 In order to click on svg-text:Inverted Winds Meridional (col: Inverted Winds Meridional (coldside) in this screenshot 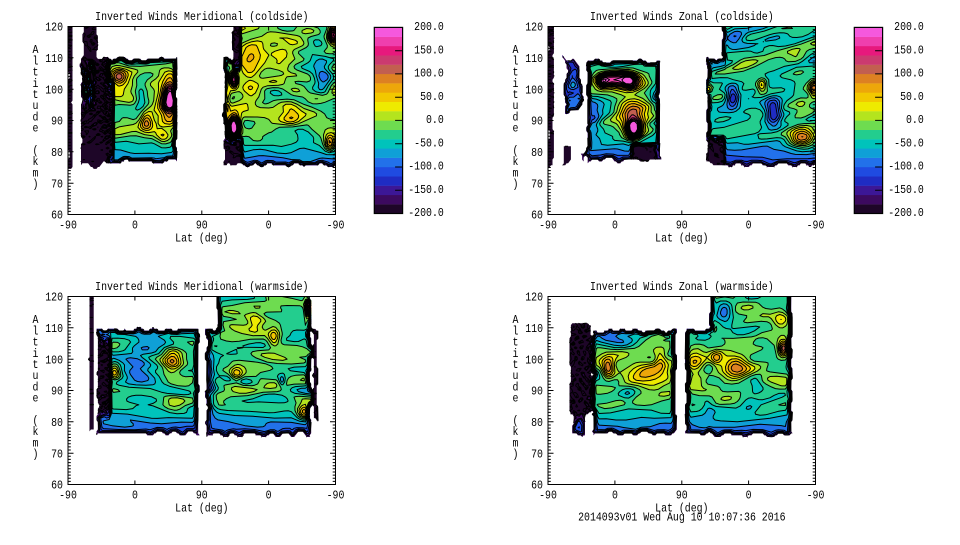, I will do `click(201, 17)`.